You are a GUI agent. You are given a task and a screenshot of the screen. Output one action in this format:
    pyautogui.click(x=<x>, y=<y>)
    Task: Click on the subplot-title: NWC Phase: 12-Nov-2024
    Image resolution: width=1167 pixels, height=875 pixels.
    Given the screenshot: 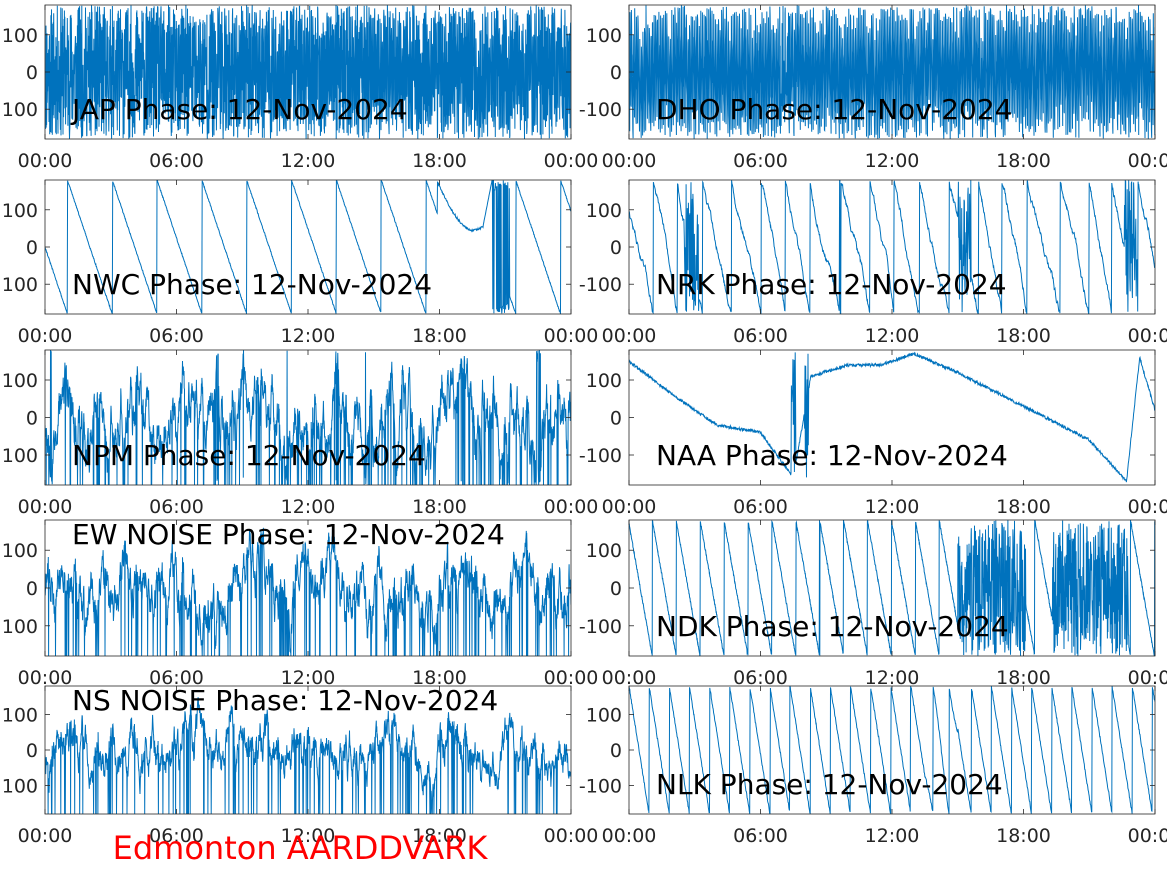 What is the action you would take?
    pyautogui.click(x=252, y=284)
    